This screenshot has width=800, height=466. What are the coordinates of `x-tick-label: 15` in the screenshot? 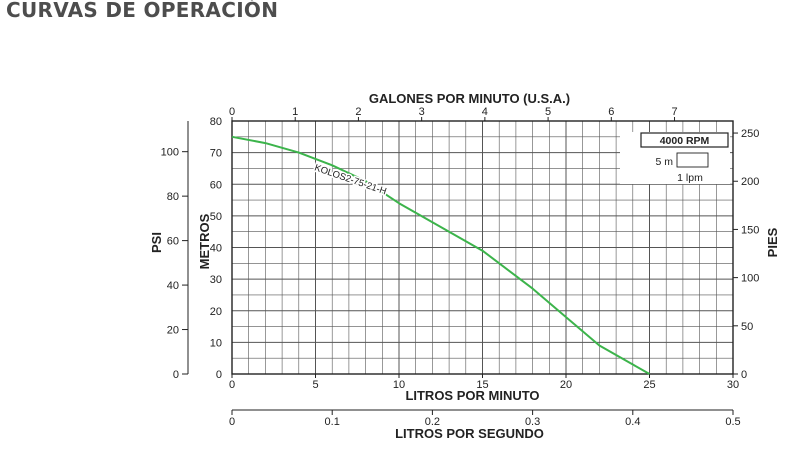 It's located at (482, 385).